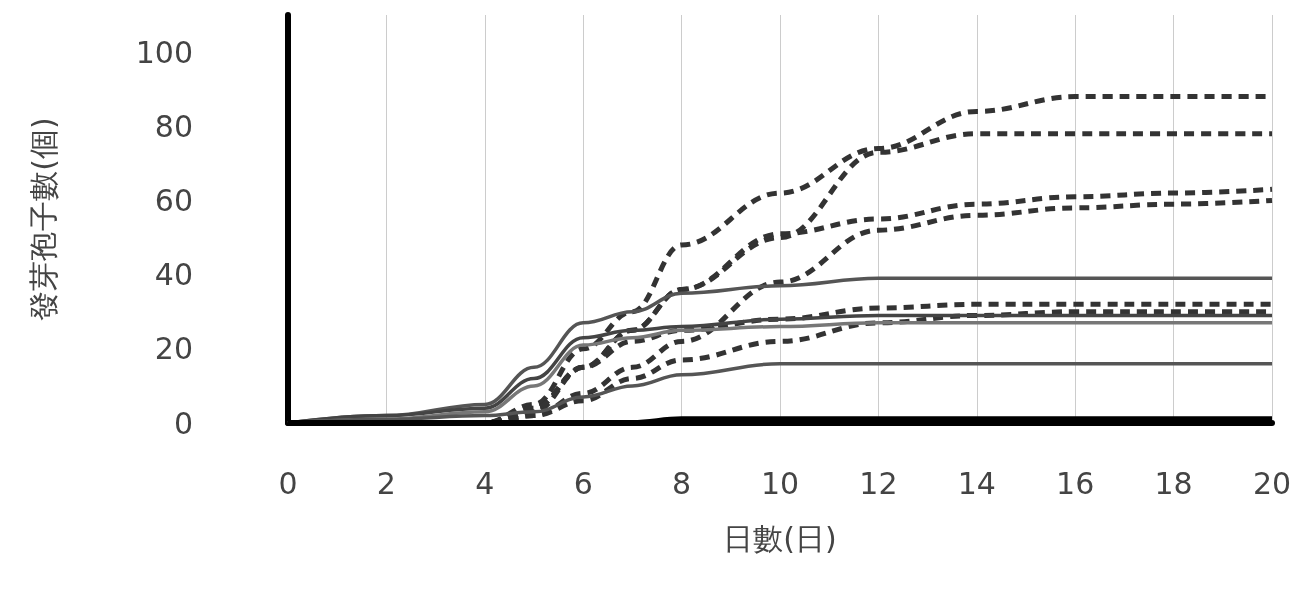  What do you see at coordinates (173, 349) in the screenshot?
I see `y-tick-label: 20` at bounding box center [173, 349].